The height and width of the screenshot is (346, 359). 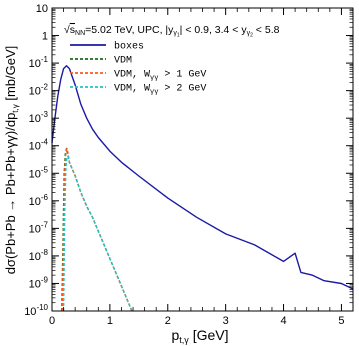 What do you see at coordinates (36, 310) in the screenshot?
I see `y-tick-label: 10⁻¹⁰` at bounding box center [36, 310].